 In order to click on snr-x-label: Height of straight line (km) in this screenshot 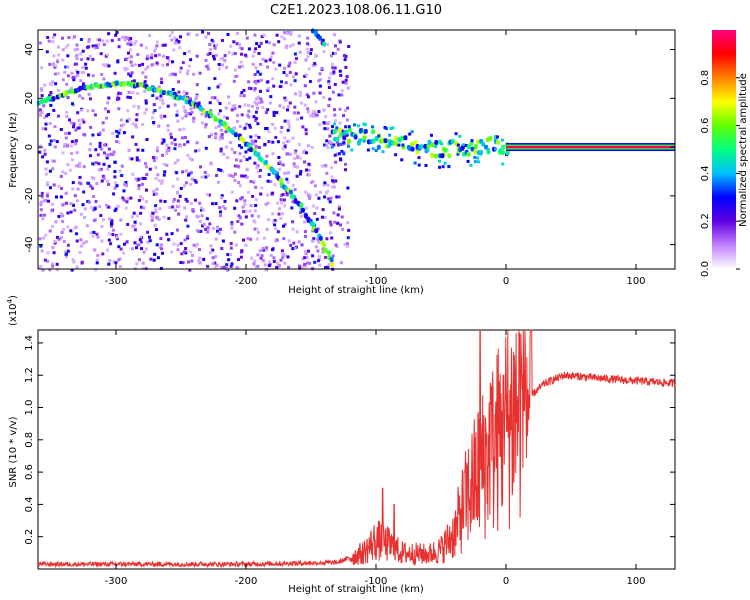, I will do `click(356, 589)`.